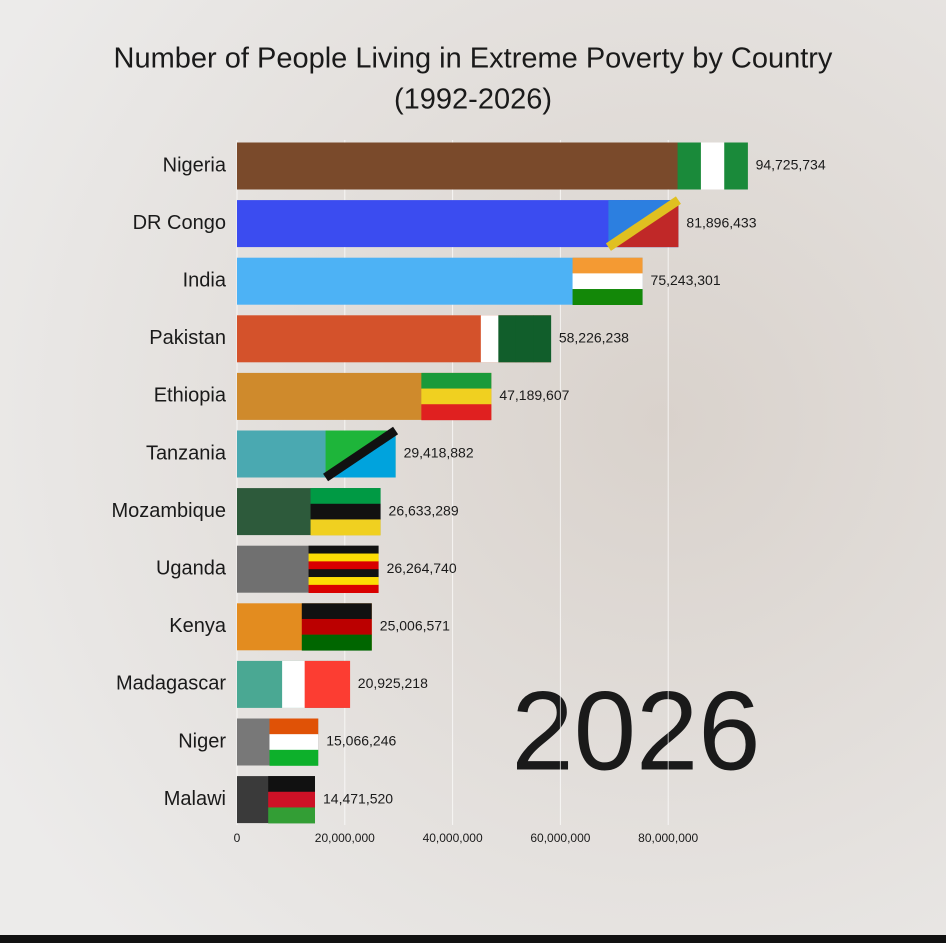 This screenshot has height=943, width=946. What do you see at coordinates (424, 510) in the screenshot?
I see `value-label: 26,633,289` at bounding box center [424, 510].